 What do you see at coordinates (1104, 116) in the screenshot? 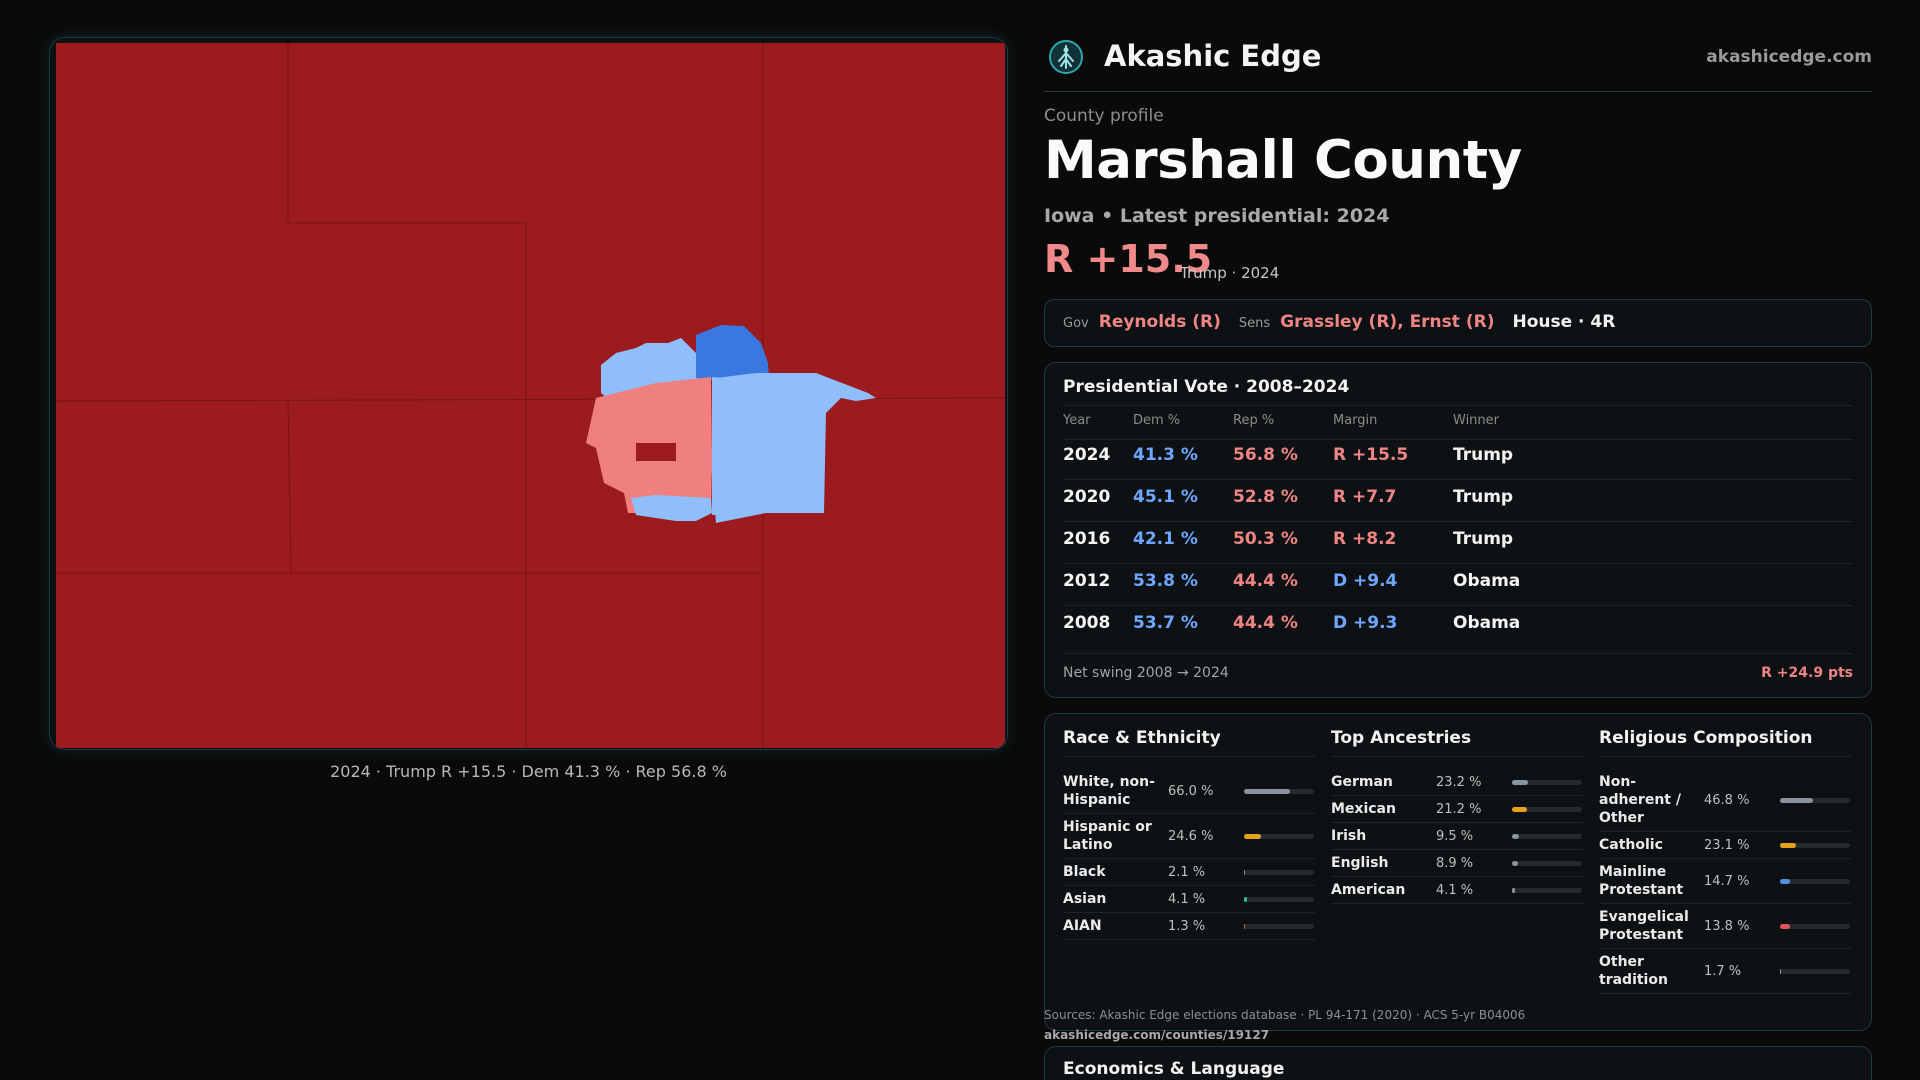
I see `profile-kicker: County profile` at bounding box center [1104, 116].